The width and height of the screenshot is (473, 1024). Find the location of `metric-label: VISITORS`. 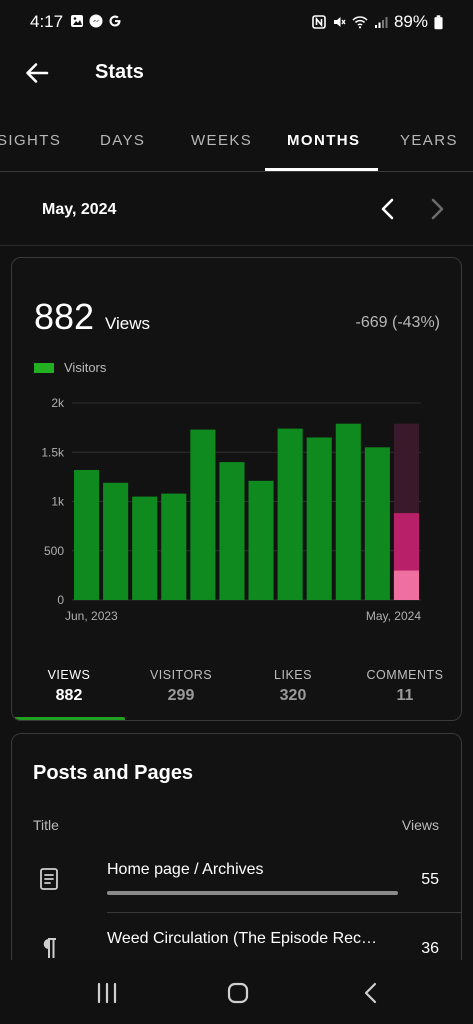

metric-label: VISITORS is located at coordinates (181, 675).